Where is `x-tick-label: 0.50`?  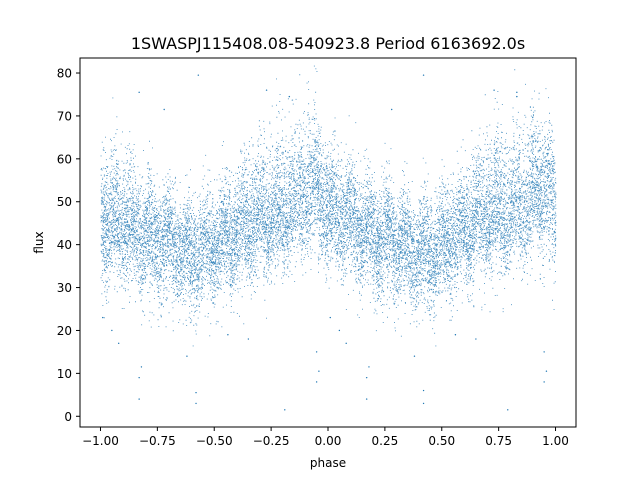 x-tick-label: 0.50 is located at coordinates (441, 441).